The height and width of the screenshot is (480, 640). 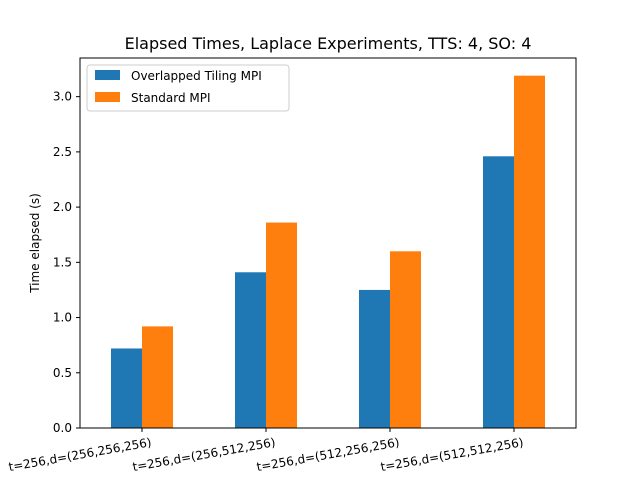 What do you see at coordinates (62, 428) in the screenshot?
I see `y-tick-label: 0.0` at bounding box center [62, 428].